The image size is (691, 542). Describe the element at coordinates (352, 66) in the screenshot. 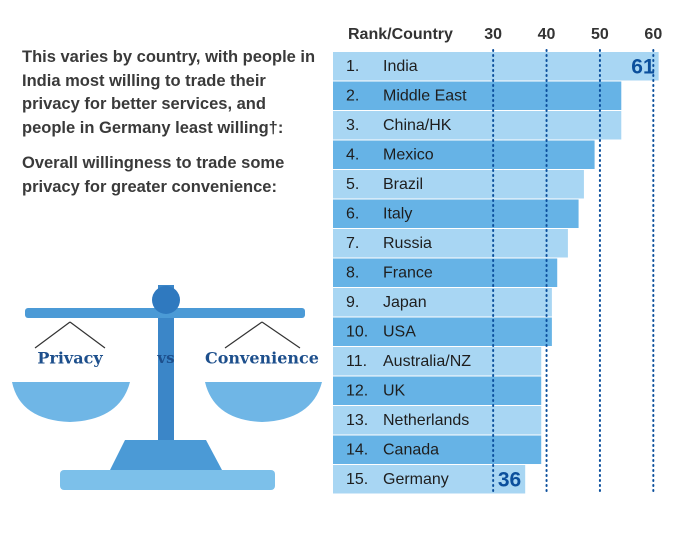

I see `rank-label: 1.` at that location.